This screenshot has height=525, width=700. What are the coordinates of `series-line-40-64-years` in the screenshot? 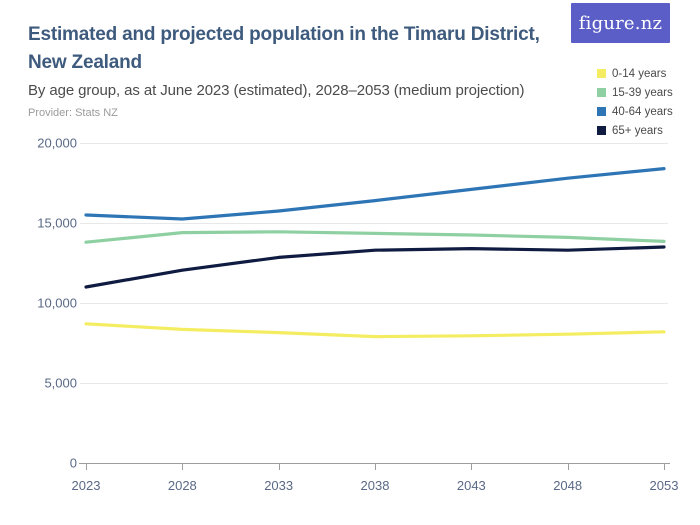 It's located at (375, 194).